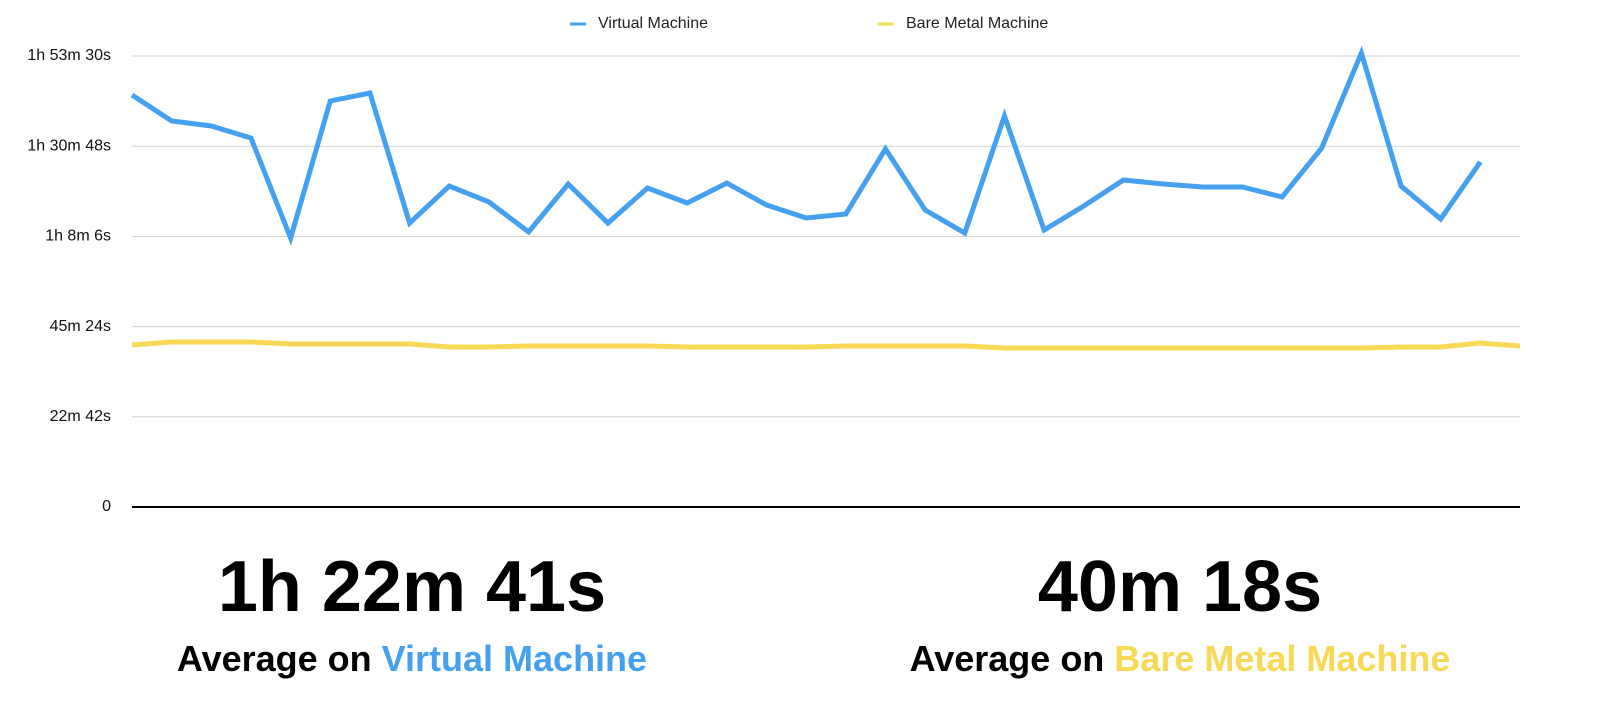 The width and height of the screenshot is (1600, 711). I want to click on caption-series: Virtual Machine, so click(514, 658).